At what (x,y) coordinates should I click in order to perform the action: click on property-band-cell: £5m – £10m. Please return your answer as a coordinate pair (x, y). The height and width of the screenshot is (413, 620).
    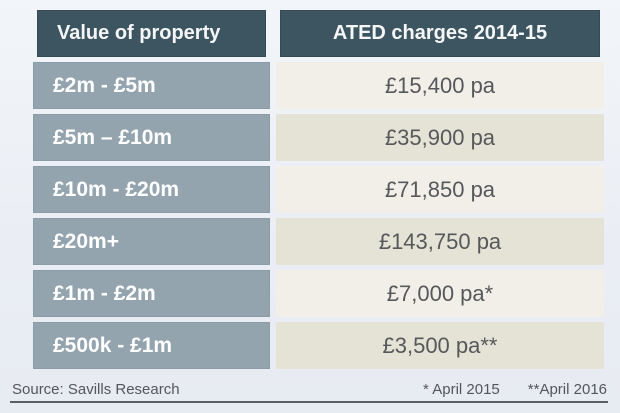
    Looking at the image, I should click on (151, 137).